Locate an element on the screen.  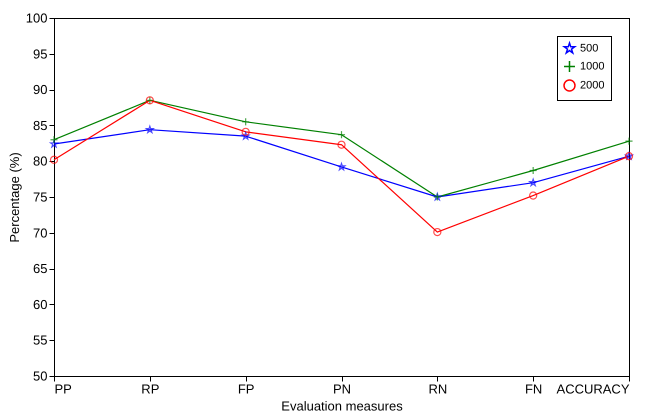
y-tick-label: 70 is located at coordinates (40, 232).